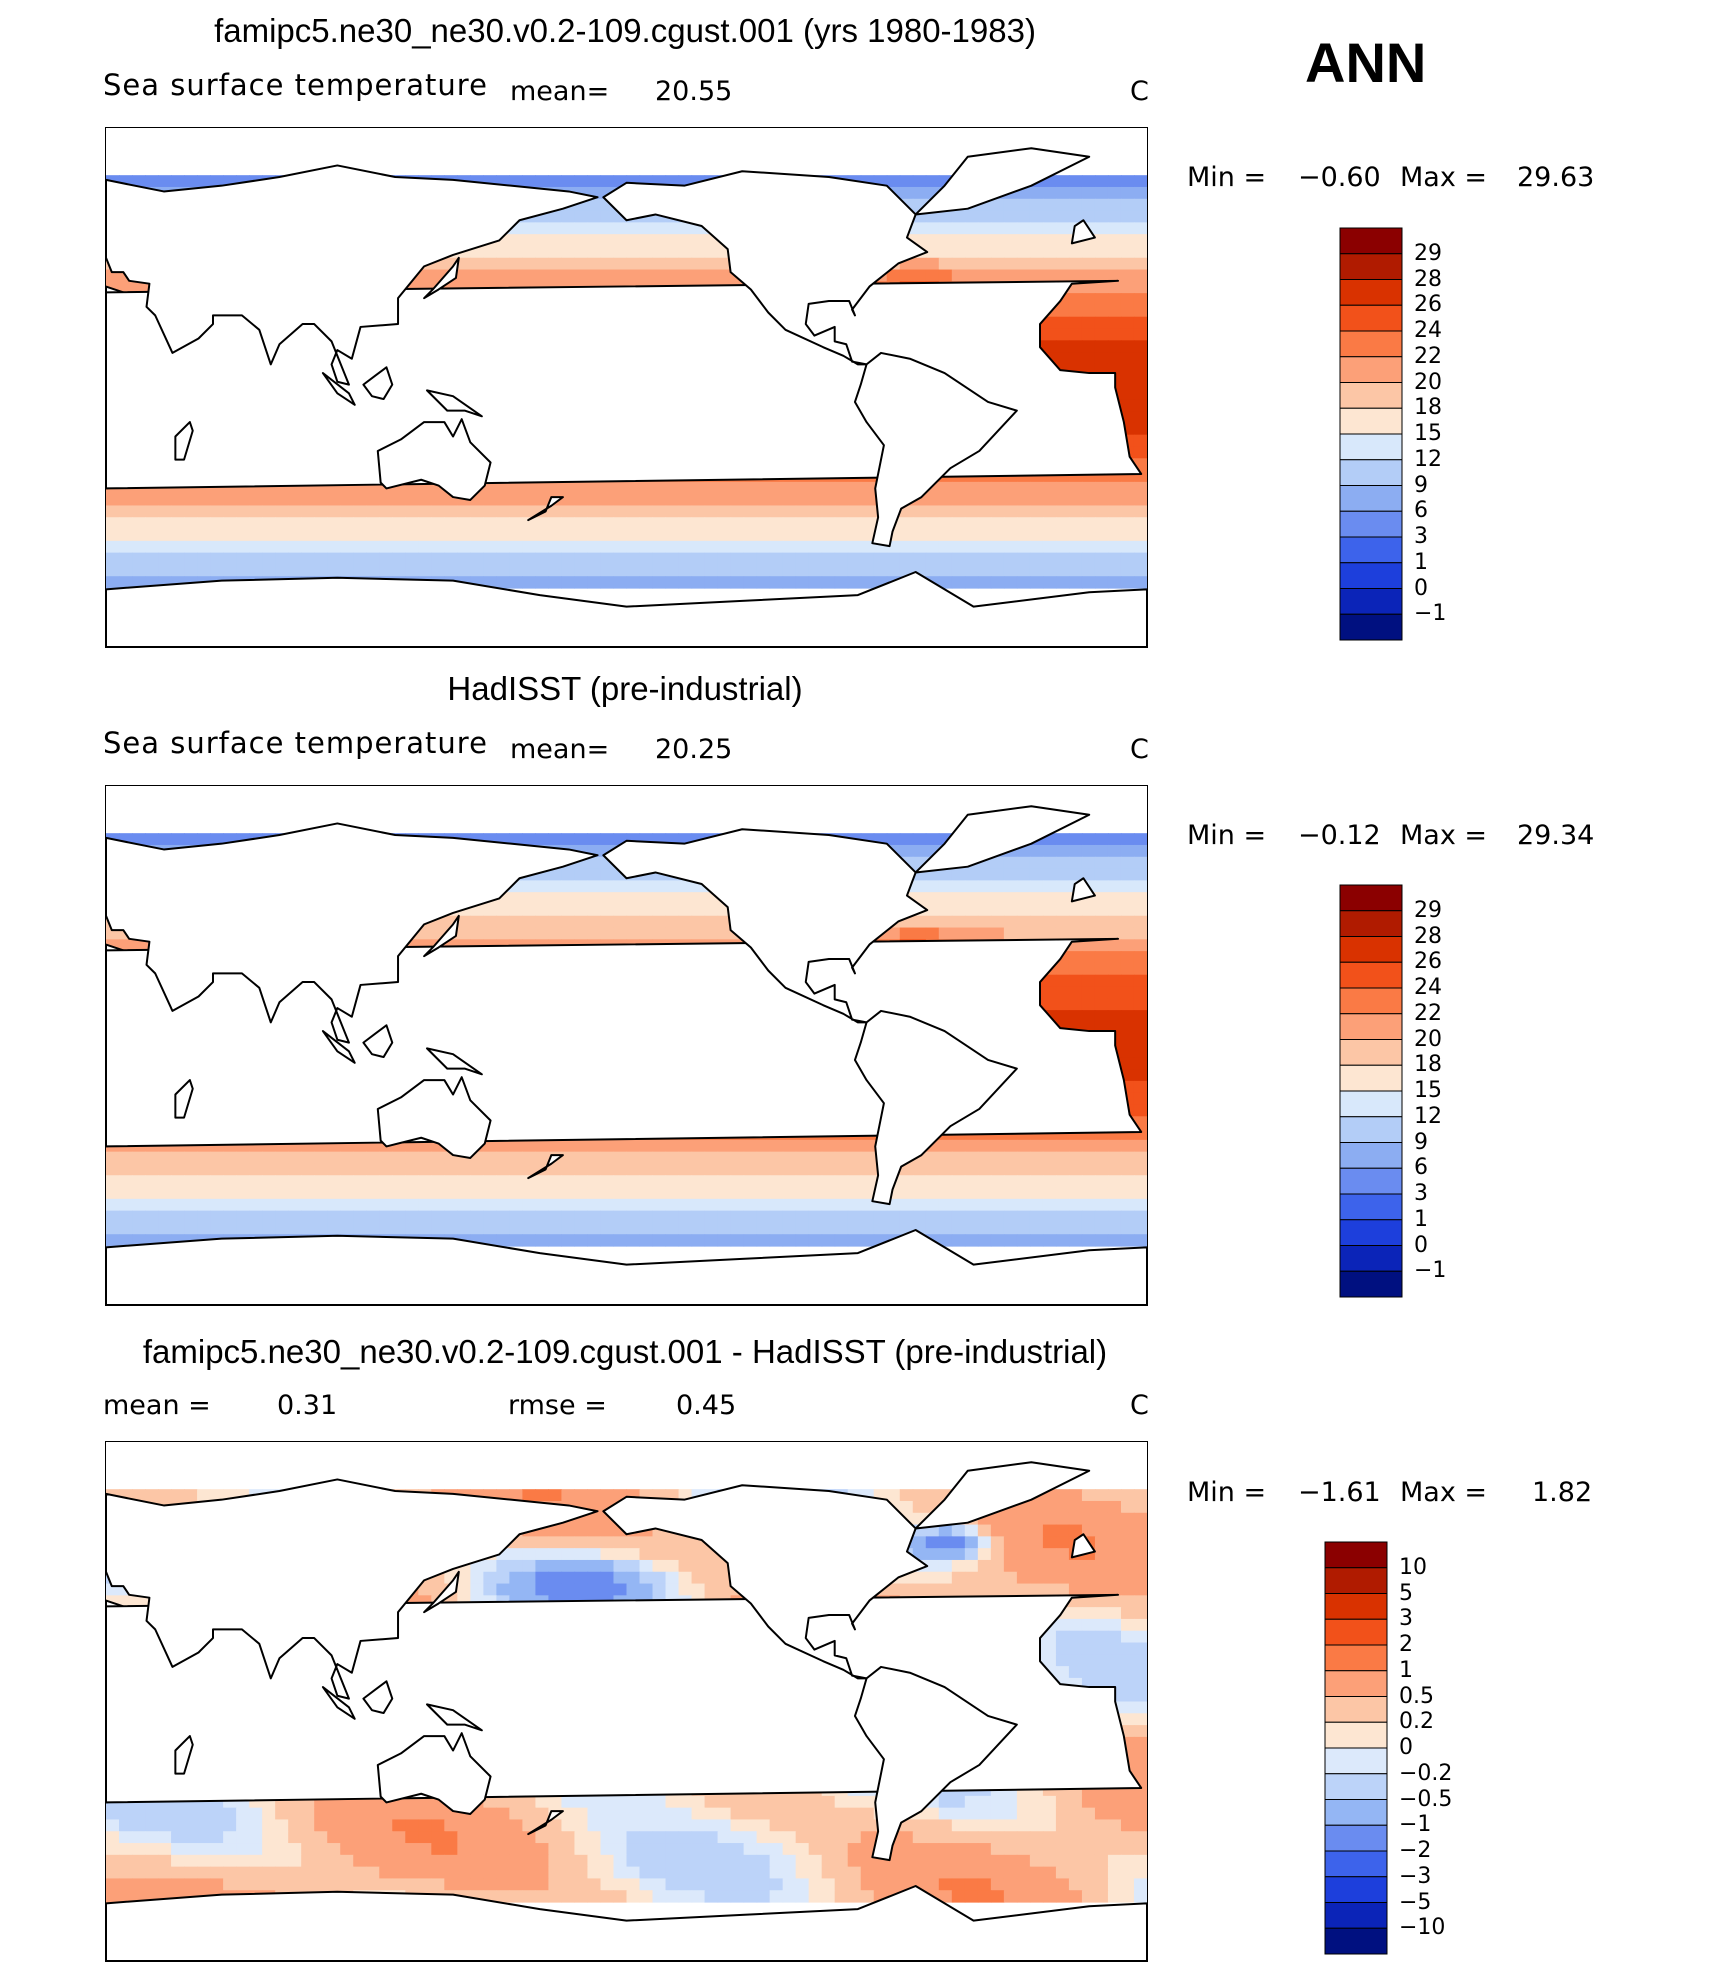  Describe the element at coordinates (935, 449) in the screenshot. I see `coastline-samerica` at that location.